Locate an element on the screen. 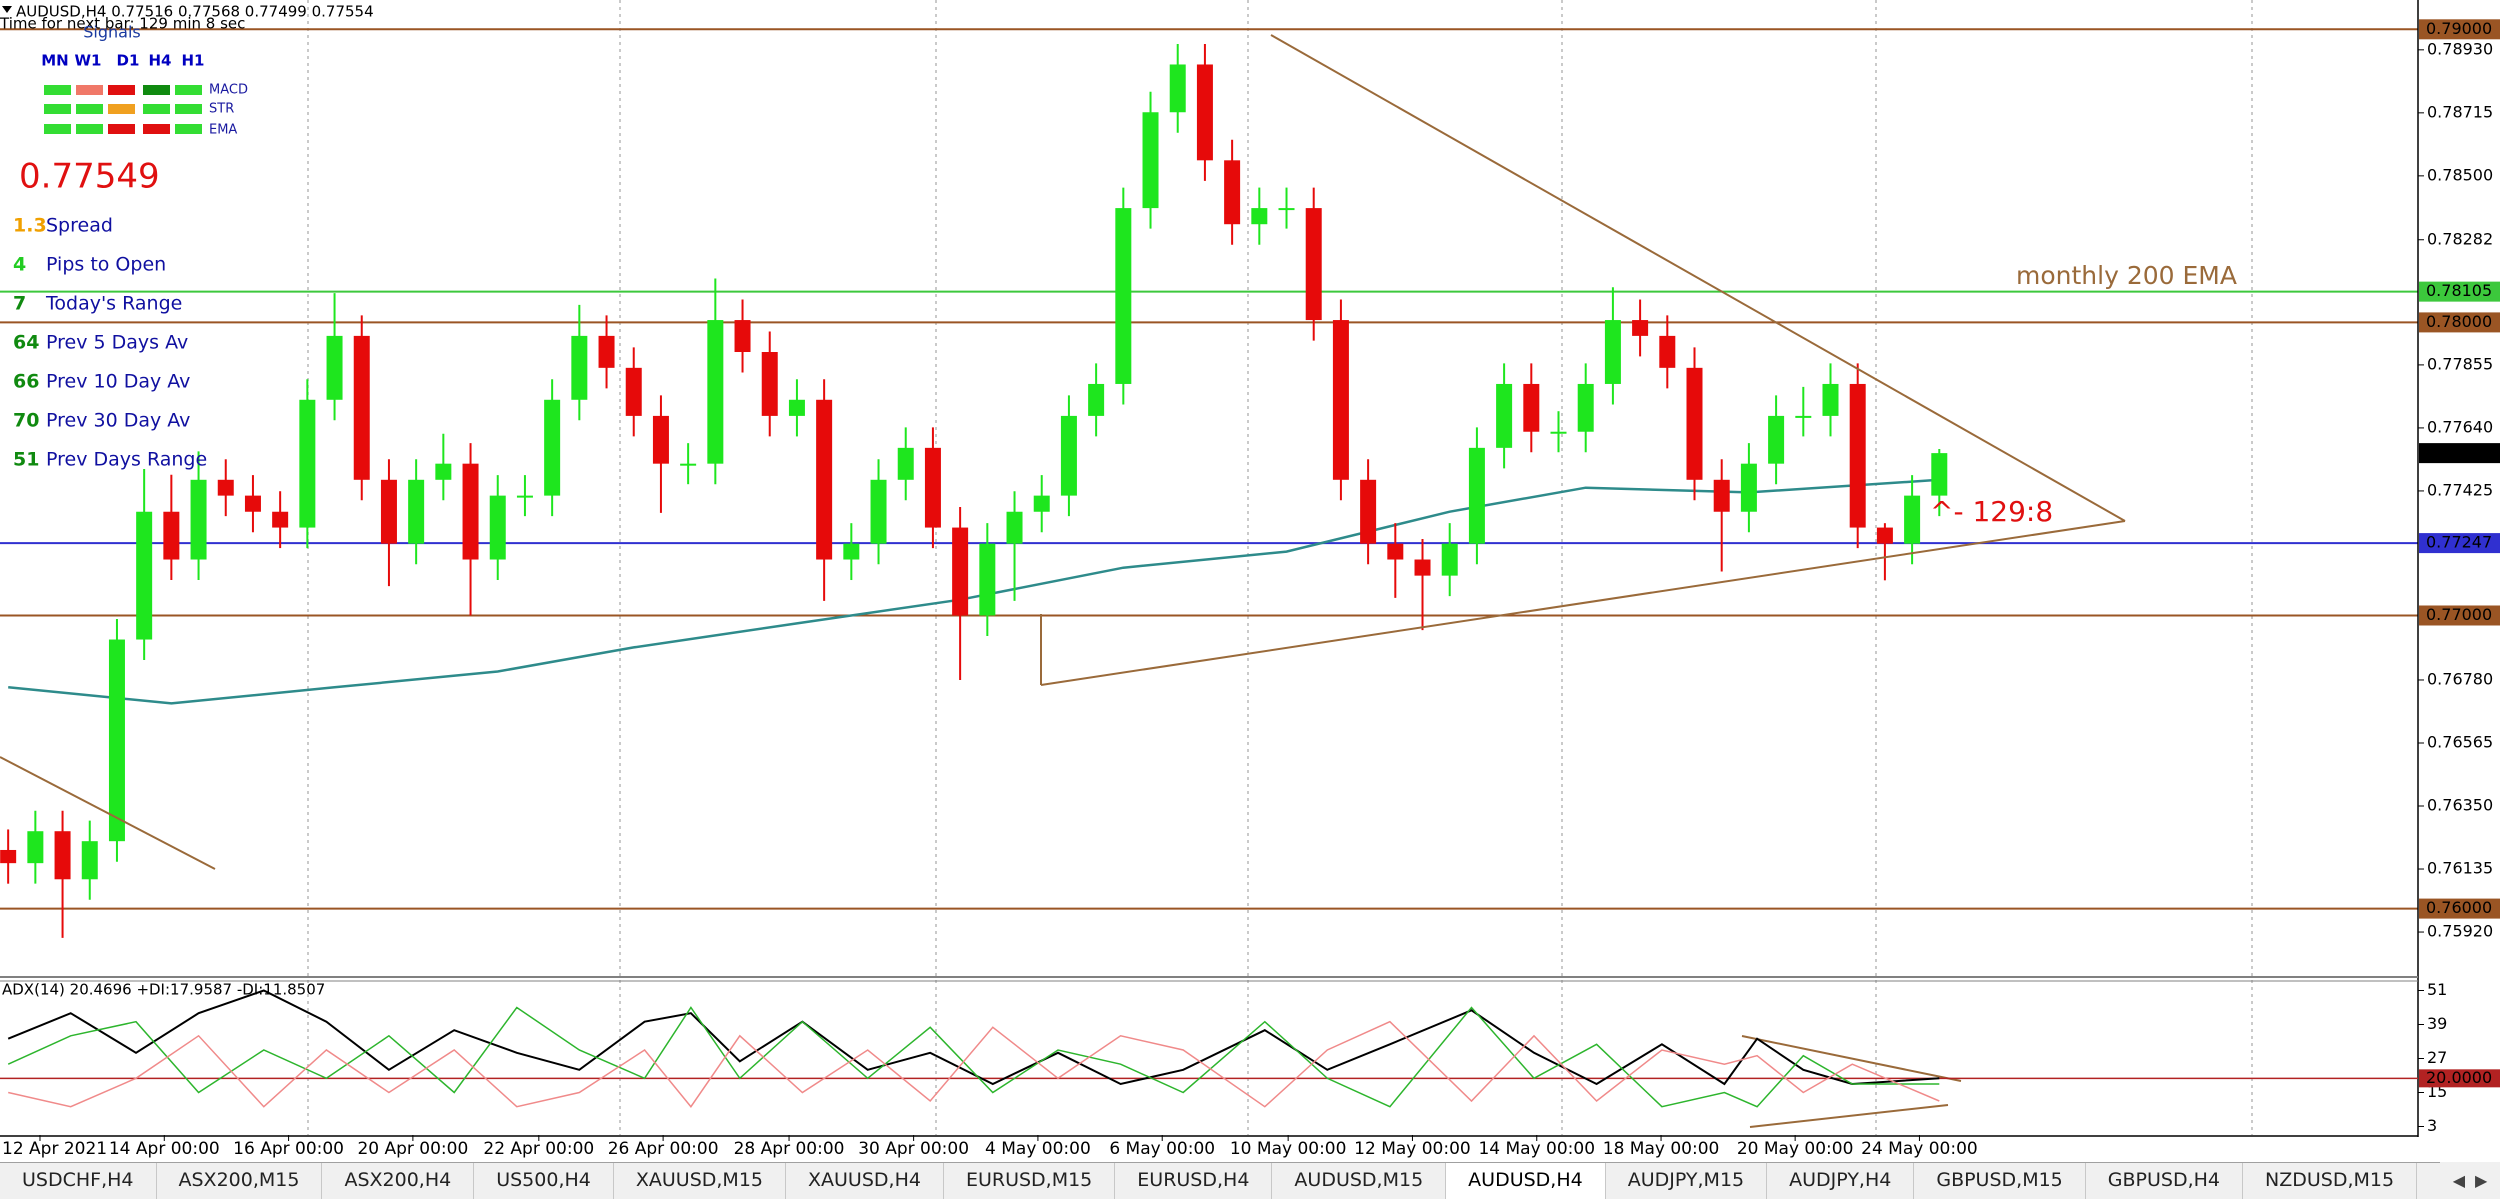 This screenshot has height=1199, width=2500. signal-blocks is located at coordinates (123, 109).